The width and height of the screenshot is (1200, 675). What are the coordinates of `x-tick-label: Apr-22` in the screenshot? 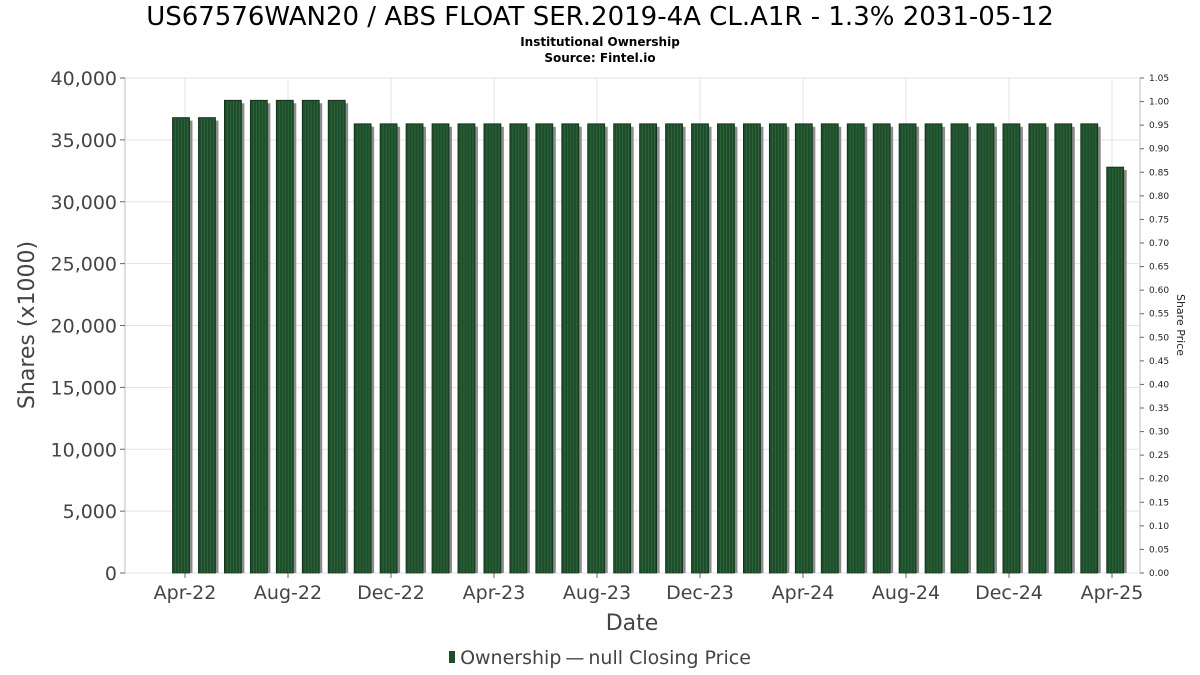 It's located at (185, 593).